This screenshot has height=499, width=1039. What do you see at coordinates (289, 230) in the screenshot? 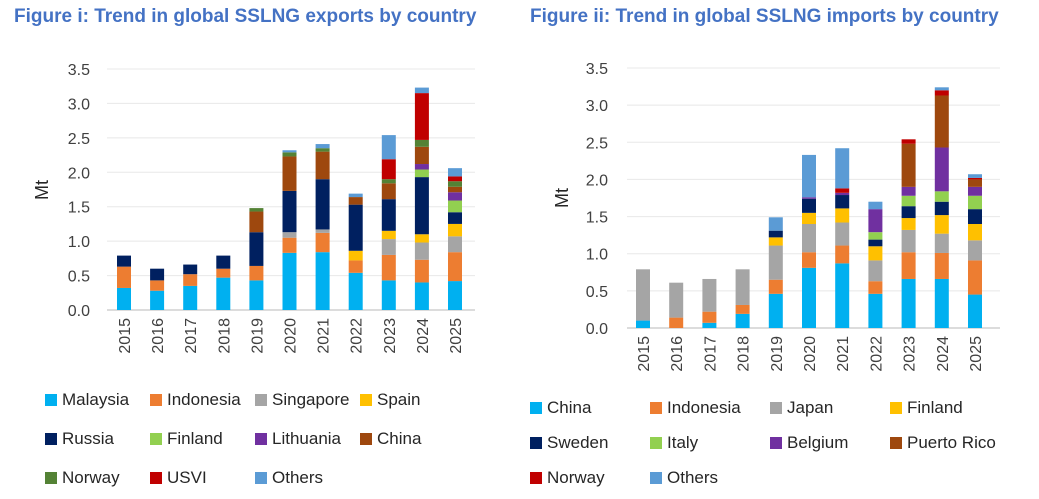
I see `bar-stack-2020` at bounding box center [289, 230].